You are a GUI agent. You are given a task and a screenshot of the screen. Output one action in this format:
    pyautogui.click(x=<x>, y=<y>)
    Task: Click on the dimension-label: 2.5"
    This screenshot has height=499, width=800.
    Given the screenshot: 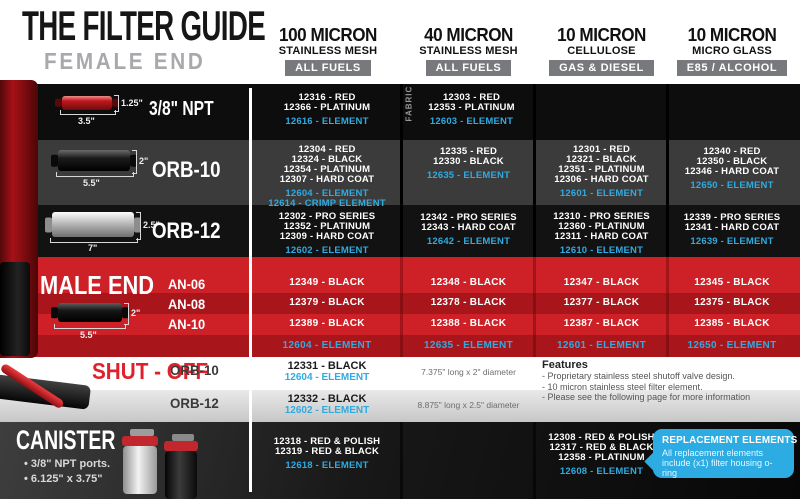 What is the action you would take?
    pyautogui.click(x=151, y=225)
    